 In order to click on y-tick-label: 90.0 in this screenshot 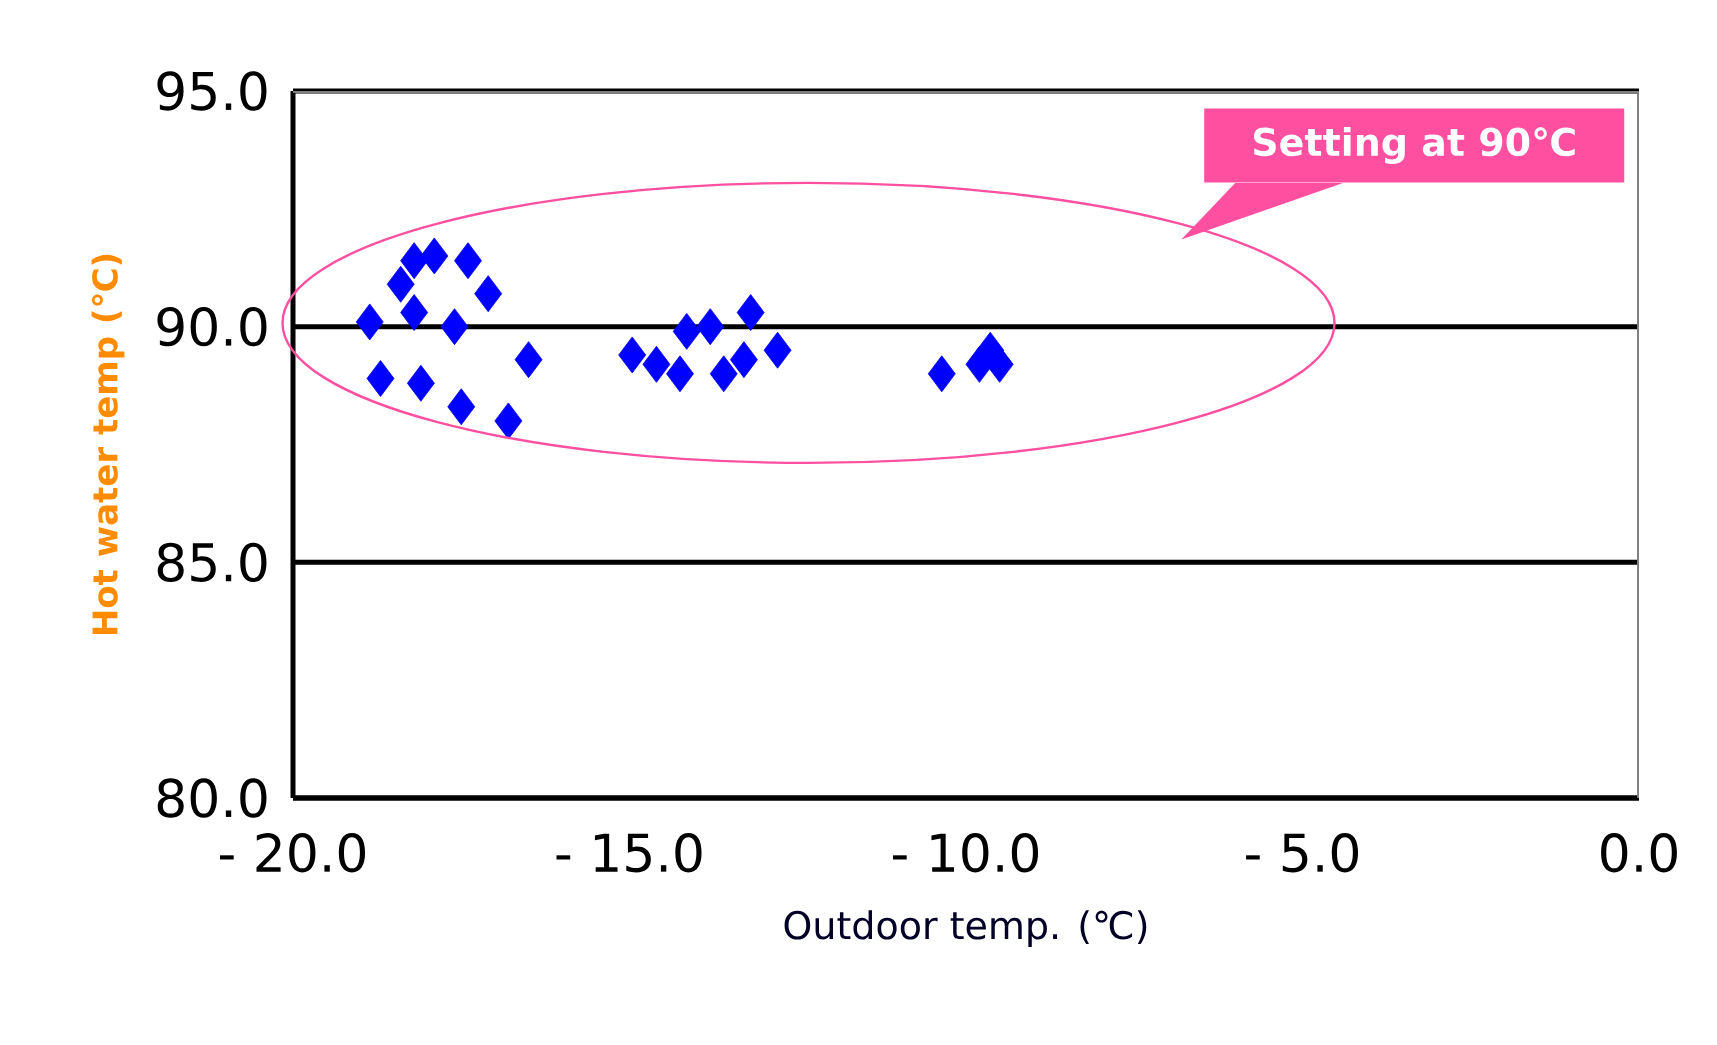, I will do `click(212, 326)`.